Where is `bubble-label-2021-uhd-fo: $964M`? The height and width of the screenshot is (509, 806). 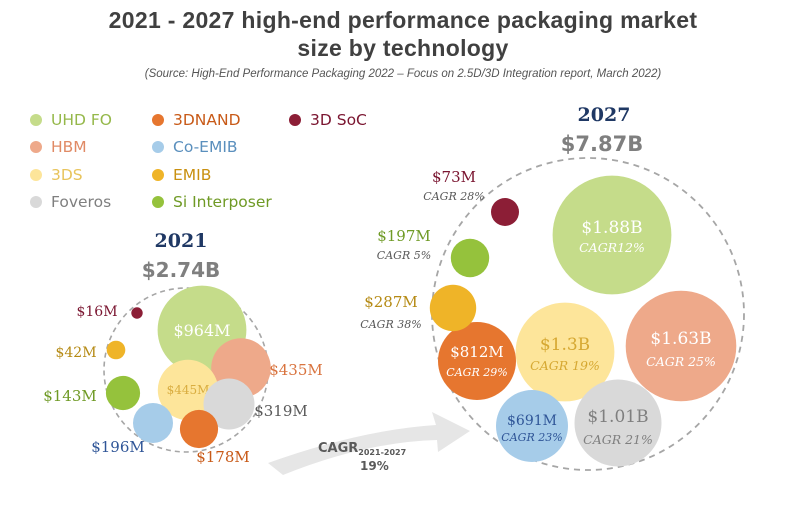 bubble-label-2021-uhd-fo: $964M is located at coordinates (201, 330).